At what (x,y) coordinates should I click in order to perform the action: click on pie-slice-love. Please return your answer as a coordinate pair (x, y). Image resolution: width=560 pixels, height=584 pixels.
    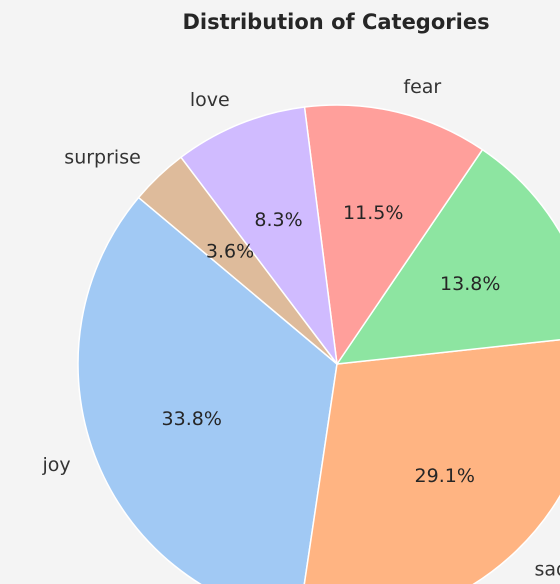
    Looking at the image, I should click on (259, 235).